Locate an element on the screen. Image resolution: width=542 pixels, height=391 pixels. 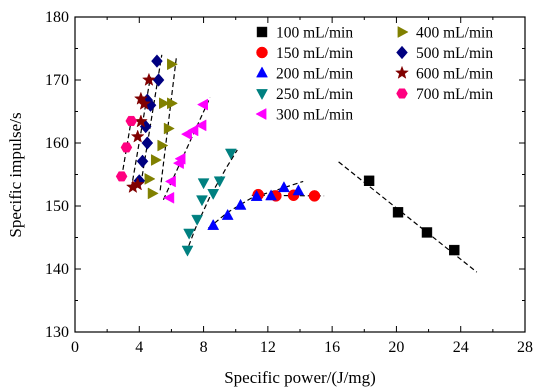
x-axis-title: Specific power/(J/mg) is located at coordinates (300, 377).